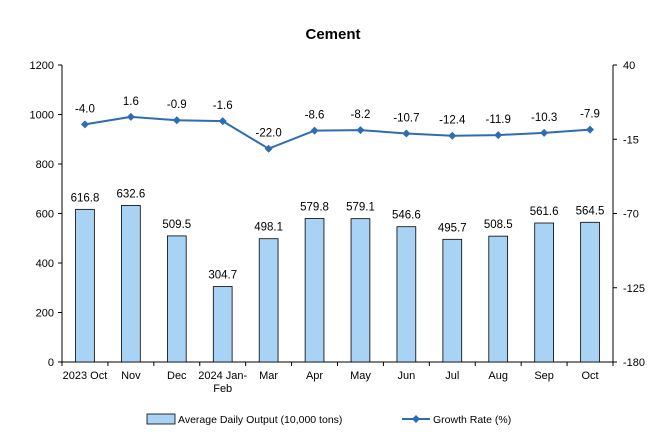 The height and width of the screenshot is (445, 660). Describe the element at coordinates (177, 376) in the screenshot. I see `x-category-label: Dec` at that location.